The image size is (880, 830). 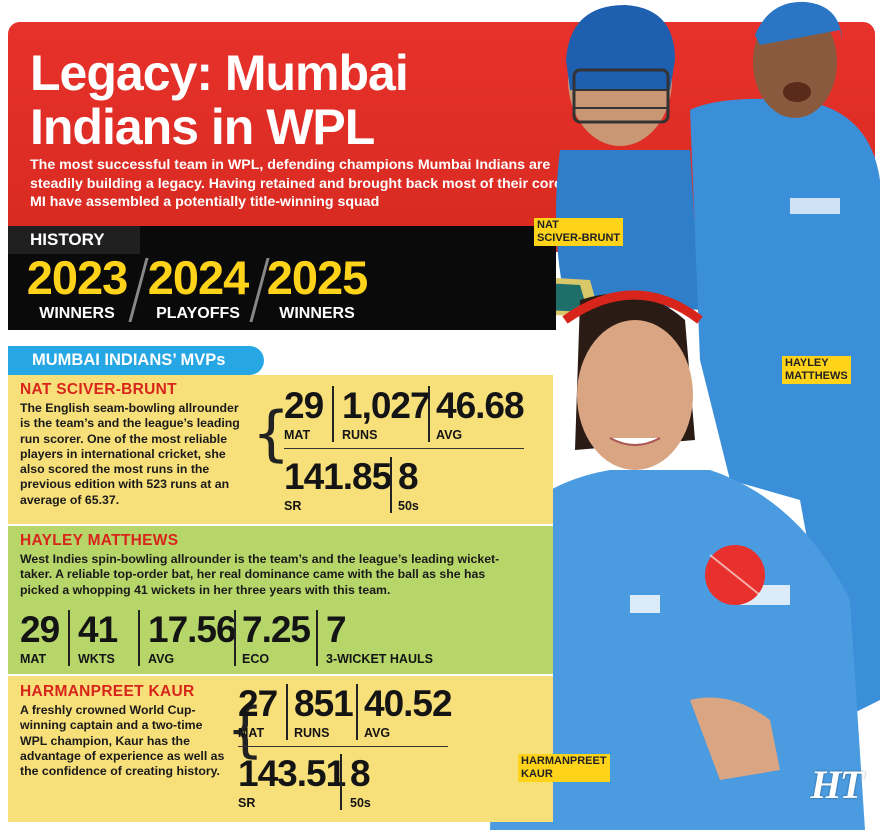 I want to click on history-year: 2024, so click(x=198, y=277).